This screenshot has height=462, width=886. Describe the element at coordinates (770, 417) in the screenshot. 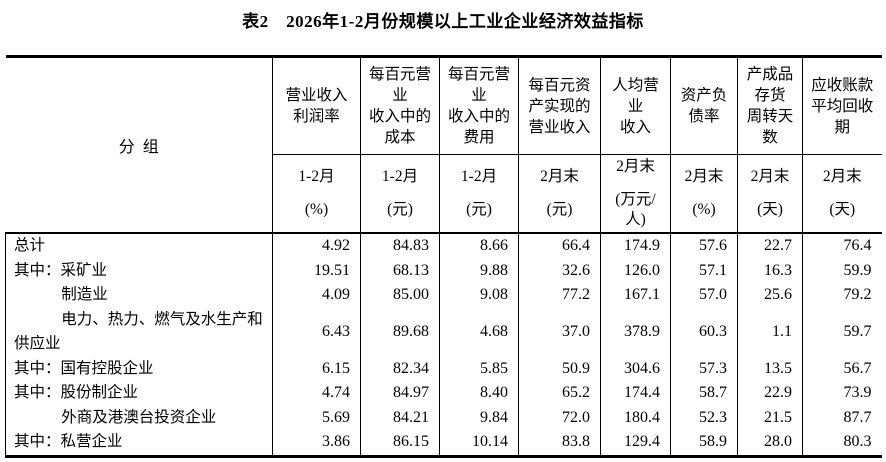

I see `data-cell: 21.5` at that location.